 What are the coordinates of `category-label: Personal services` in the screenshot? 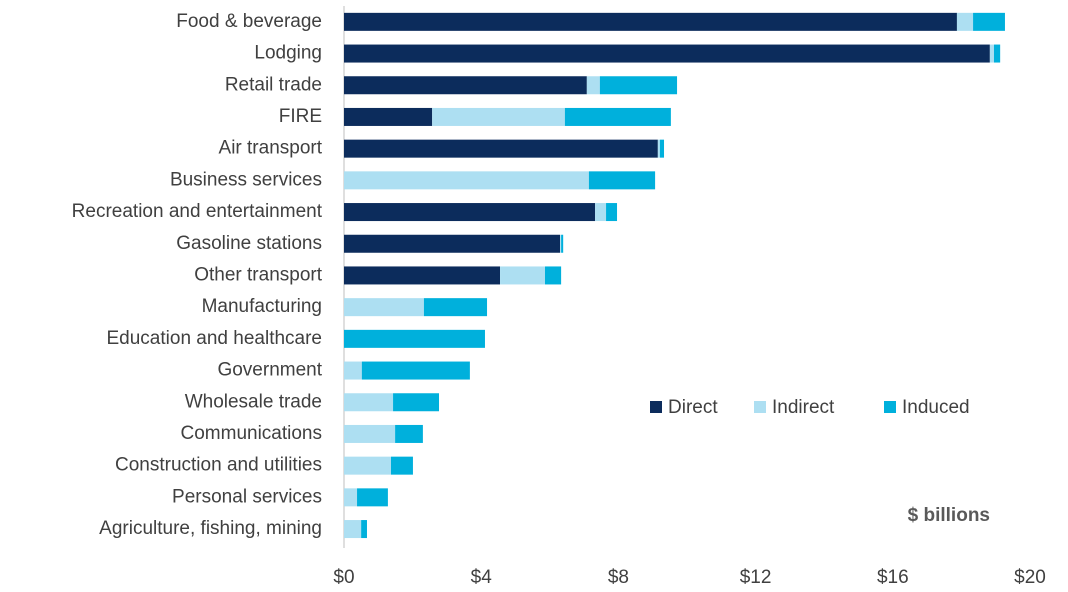 It's located at (247, 496).